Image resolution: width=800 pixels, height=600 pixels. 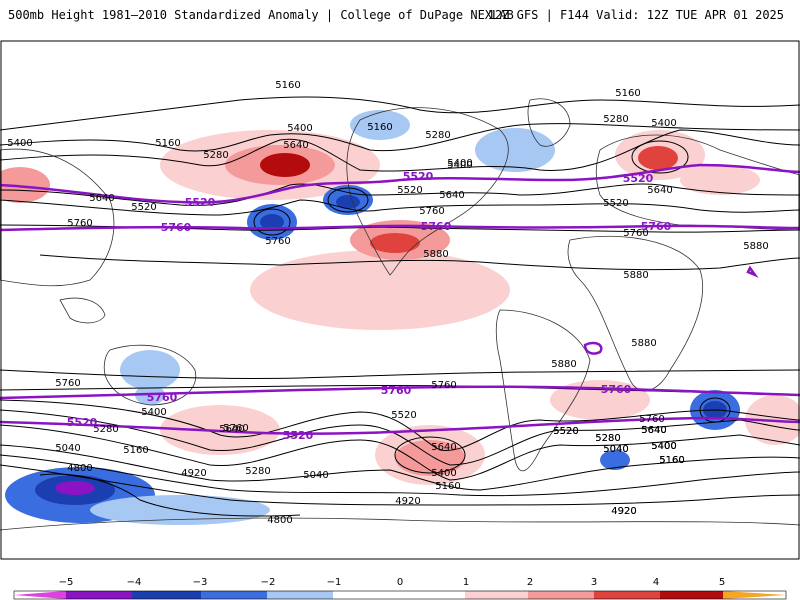 What do you see at coordinates (561, 595) in the screenshot?
I see `swatch-pos2` at bounding box center [561, 595].